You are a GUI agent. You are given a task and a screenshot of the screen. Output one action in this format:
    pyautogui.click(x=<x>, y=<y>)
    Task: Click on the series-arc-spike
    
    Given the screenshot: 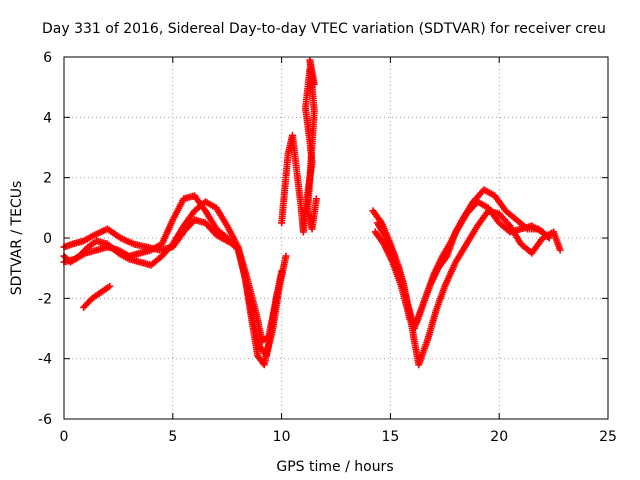 What is the action you would take?
    pyautogui.click(x=299, y=146)
    